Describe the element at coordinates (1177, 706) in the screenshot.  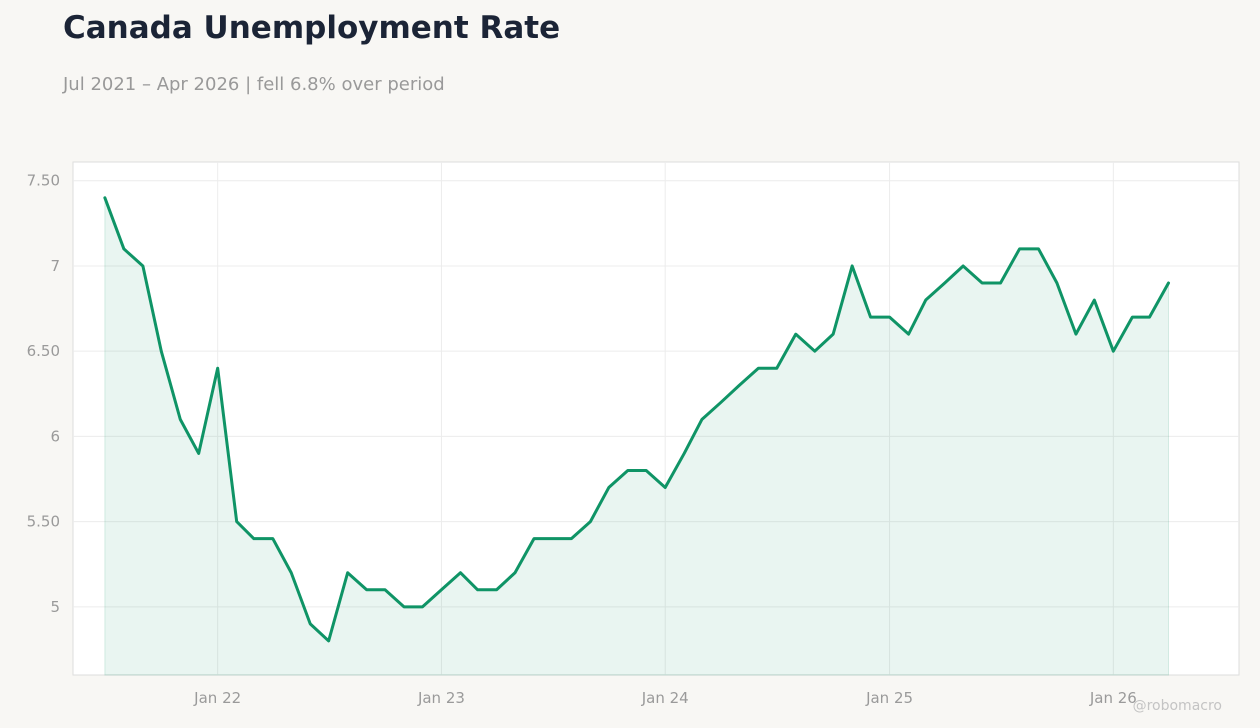
I see `credit-watermark: @robomacro` at that location.